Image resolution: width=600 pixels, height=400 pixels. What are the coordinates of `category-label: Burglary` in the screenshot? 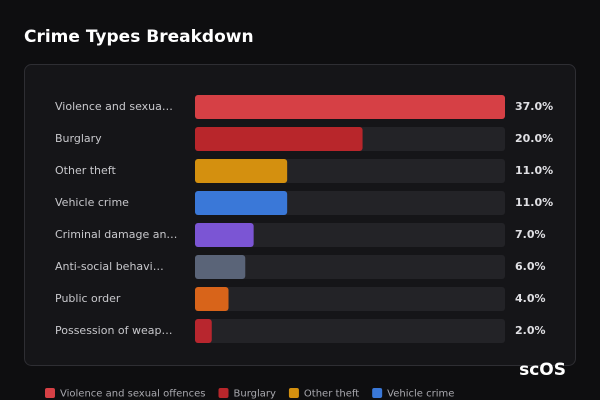 It's located at (78, 138).